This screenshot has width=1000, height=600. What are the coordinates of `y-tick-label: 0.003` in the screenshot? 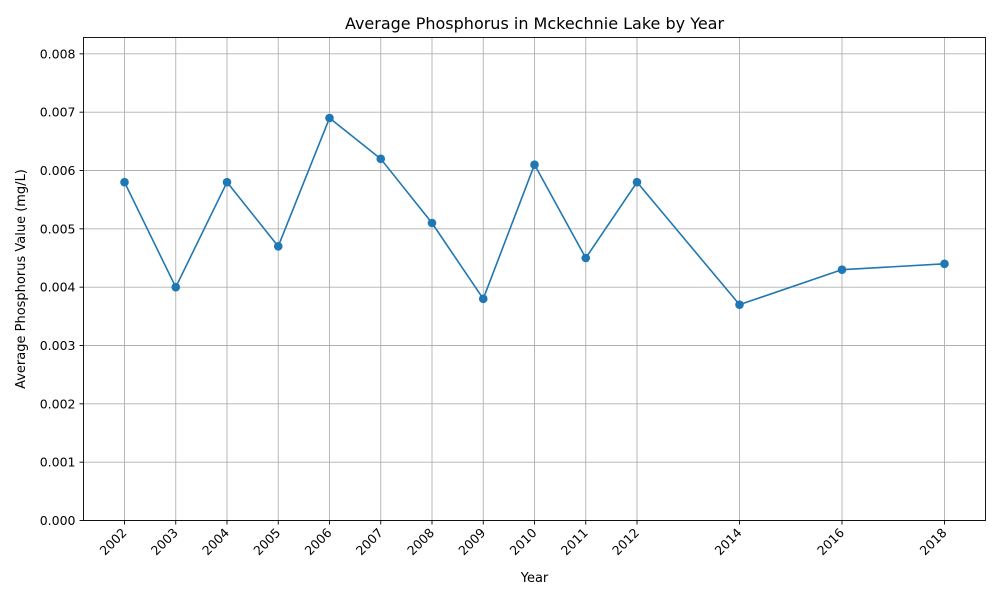 It's located at (58, 345).